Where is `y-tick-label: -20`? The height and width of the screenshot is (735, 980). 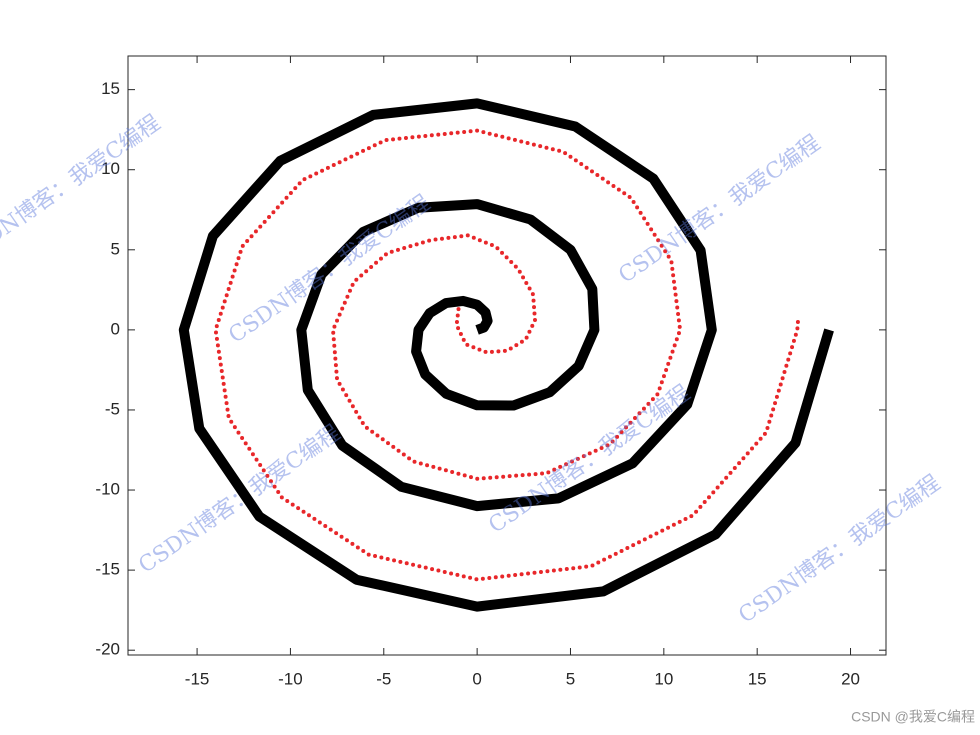 y-tick-label: -20 is located at coordinates (107, 649).